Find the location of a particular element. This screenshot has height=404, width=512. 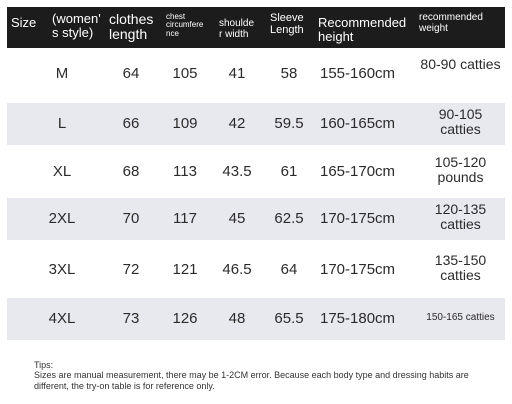

cell-weight: 120-135 catties is located at coordinates (460, 216).